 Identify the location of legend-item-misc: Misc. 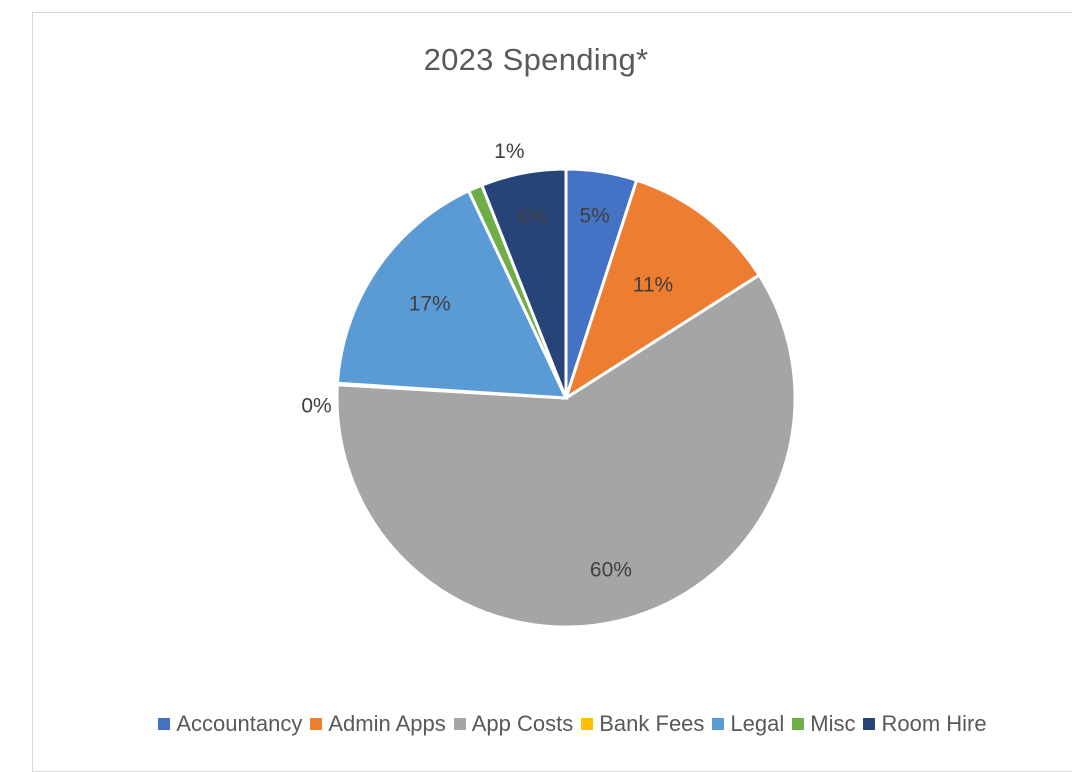
(823, 724).